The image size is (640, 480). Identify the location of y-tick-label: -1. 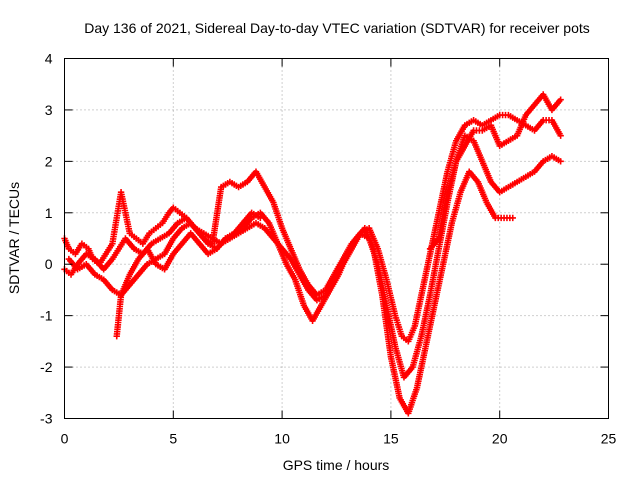
(46, 316).